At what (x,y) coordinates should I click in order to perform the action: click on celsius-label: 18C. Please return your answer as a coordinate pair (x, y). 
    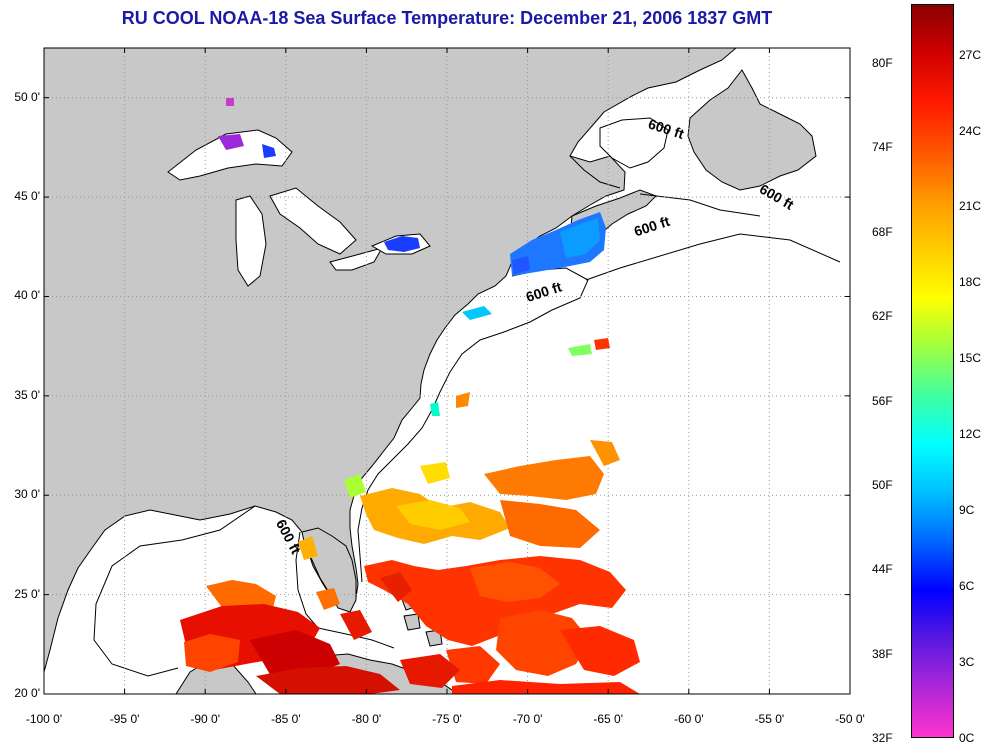
    Looking at the image, I should click on (970, 282).